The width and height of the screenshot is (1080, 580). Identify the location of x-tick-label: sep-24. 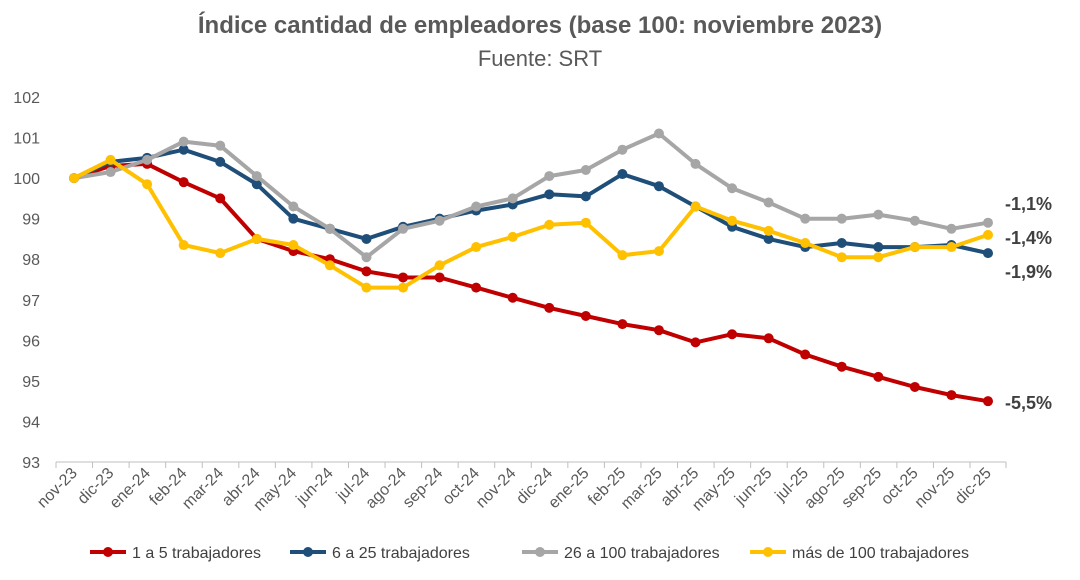
(423, 488).